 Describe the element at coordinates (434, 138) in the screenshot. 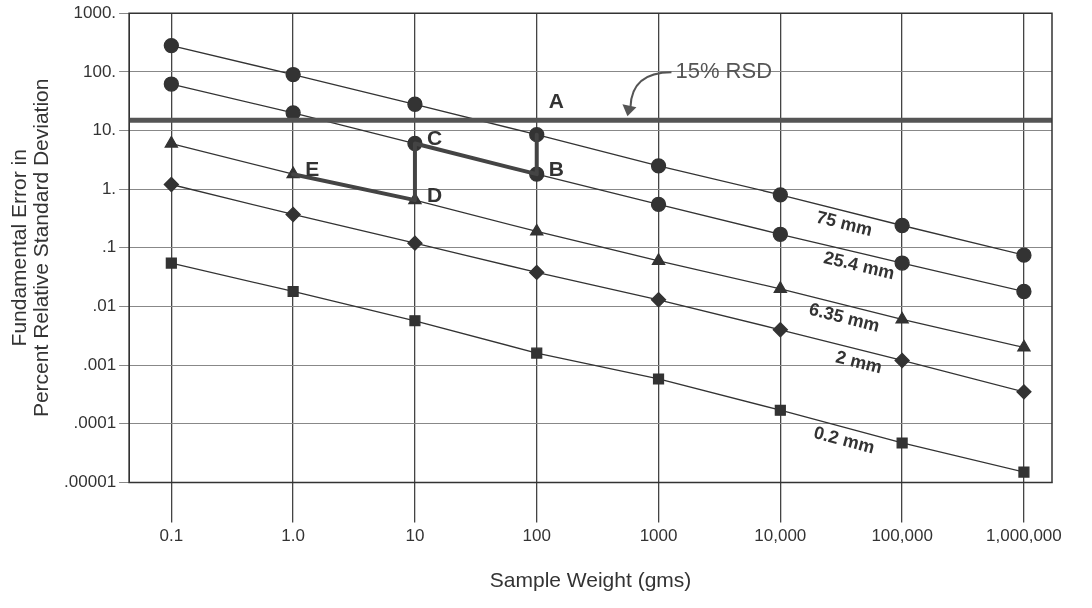

I see `annotation: C` at that location.